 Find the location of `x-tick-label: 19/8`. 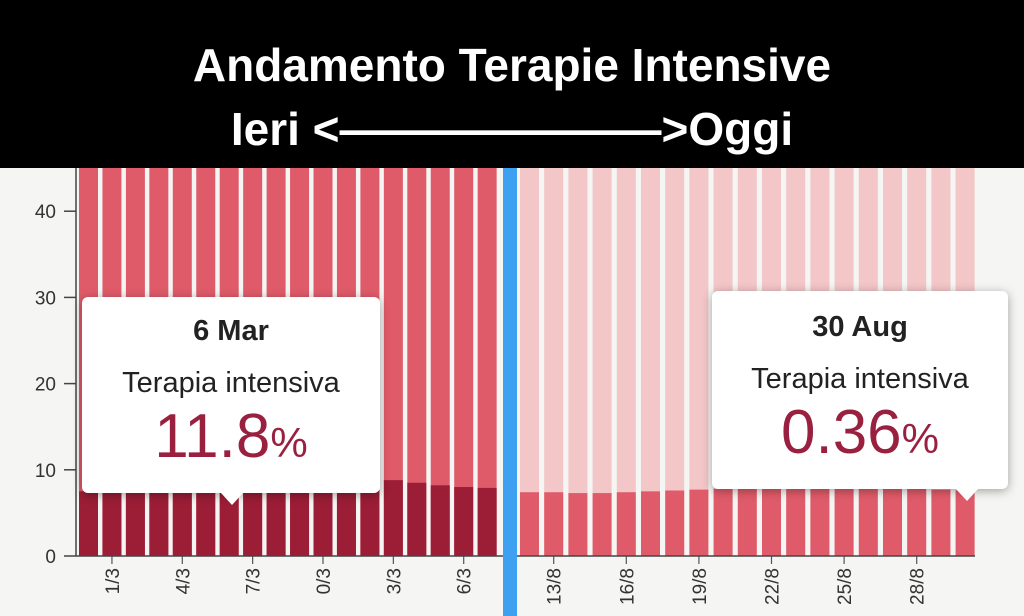

x-tick-label: 19/8 is located at coordinates (700, 586).